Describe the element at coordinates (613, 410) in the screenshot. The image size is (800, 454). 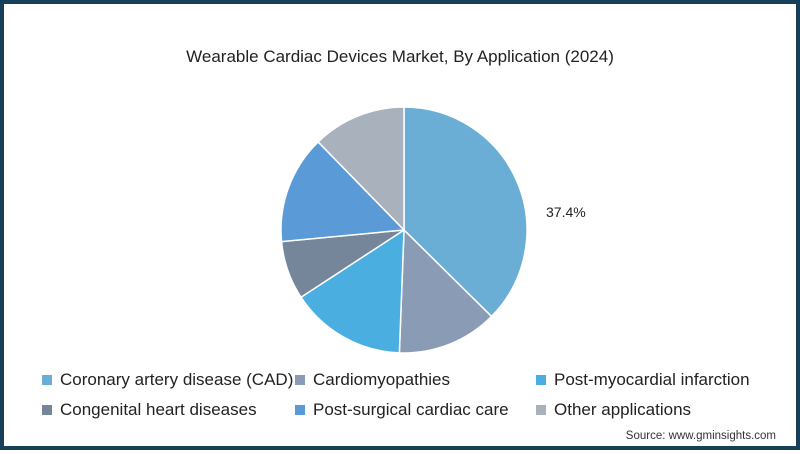
I see `legend-item-other: Other applications` at that location.